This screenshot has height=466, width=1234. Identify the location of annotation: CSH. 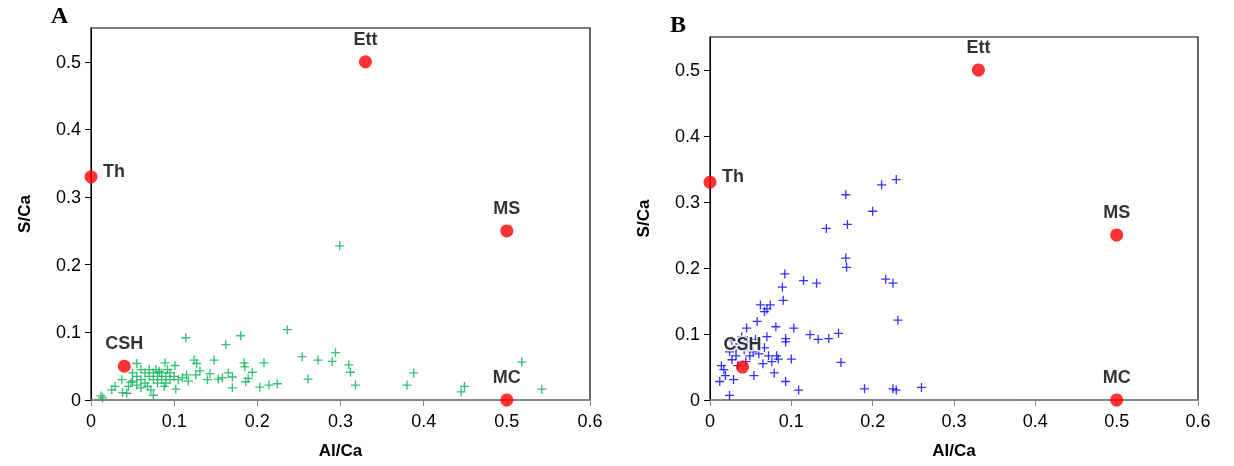
(124, 343).